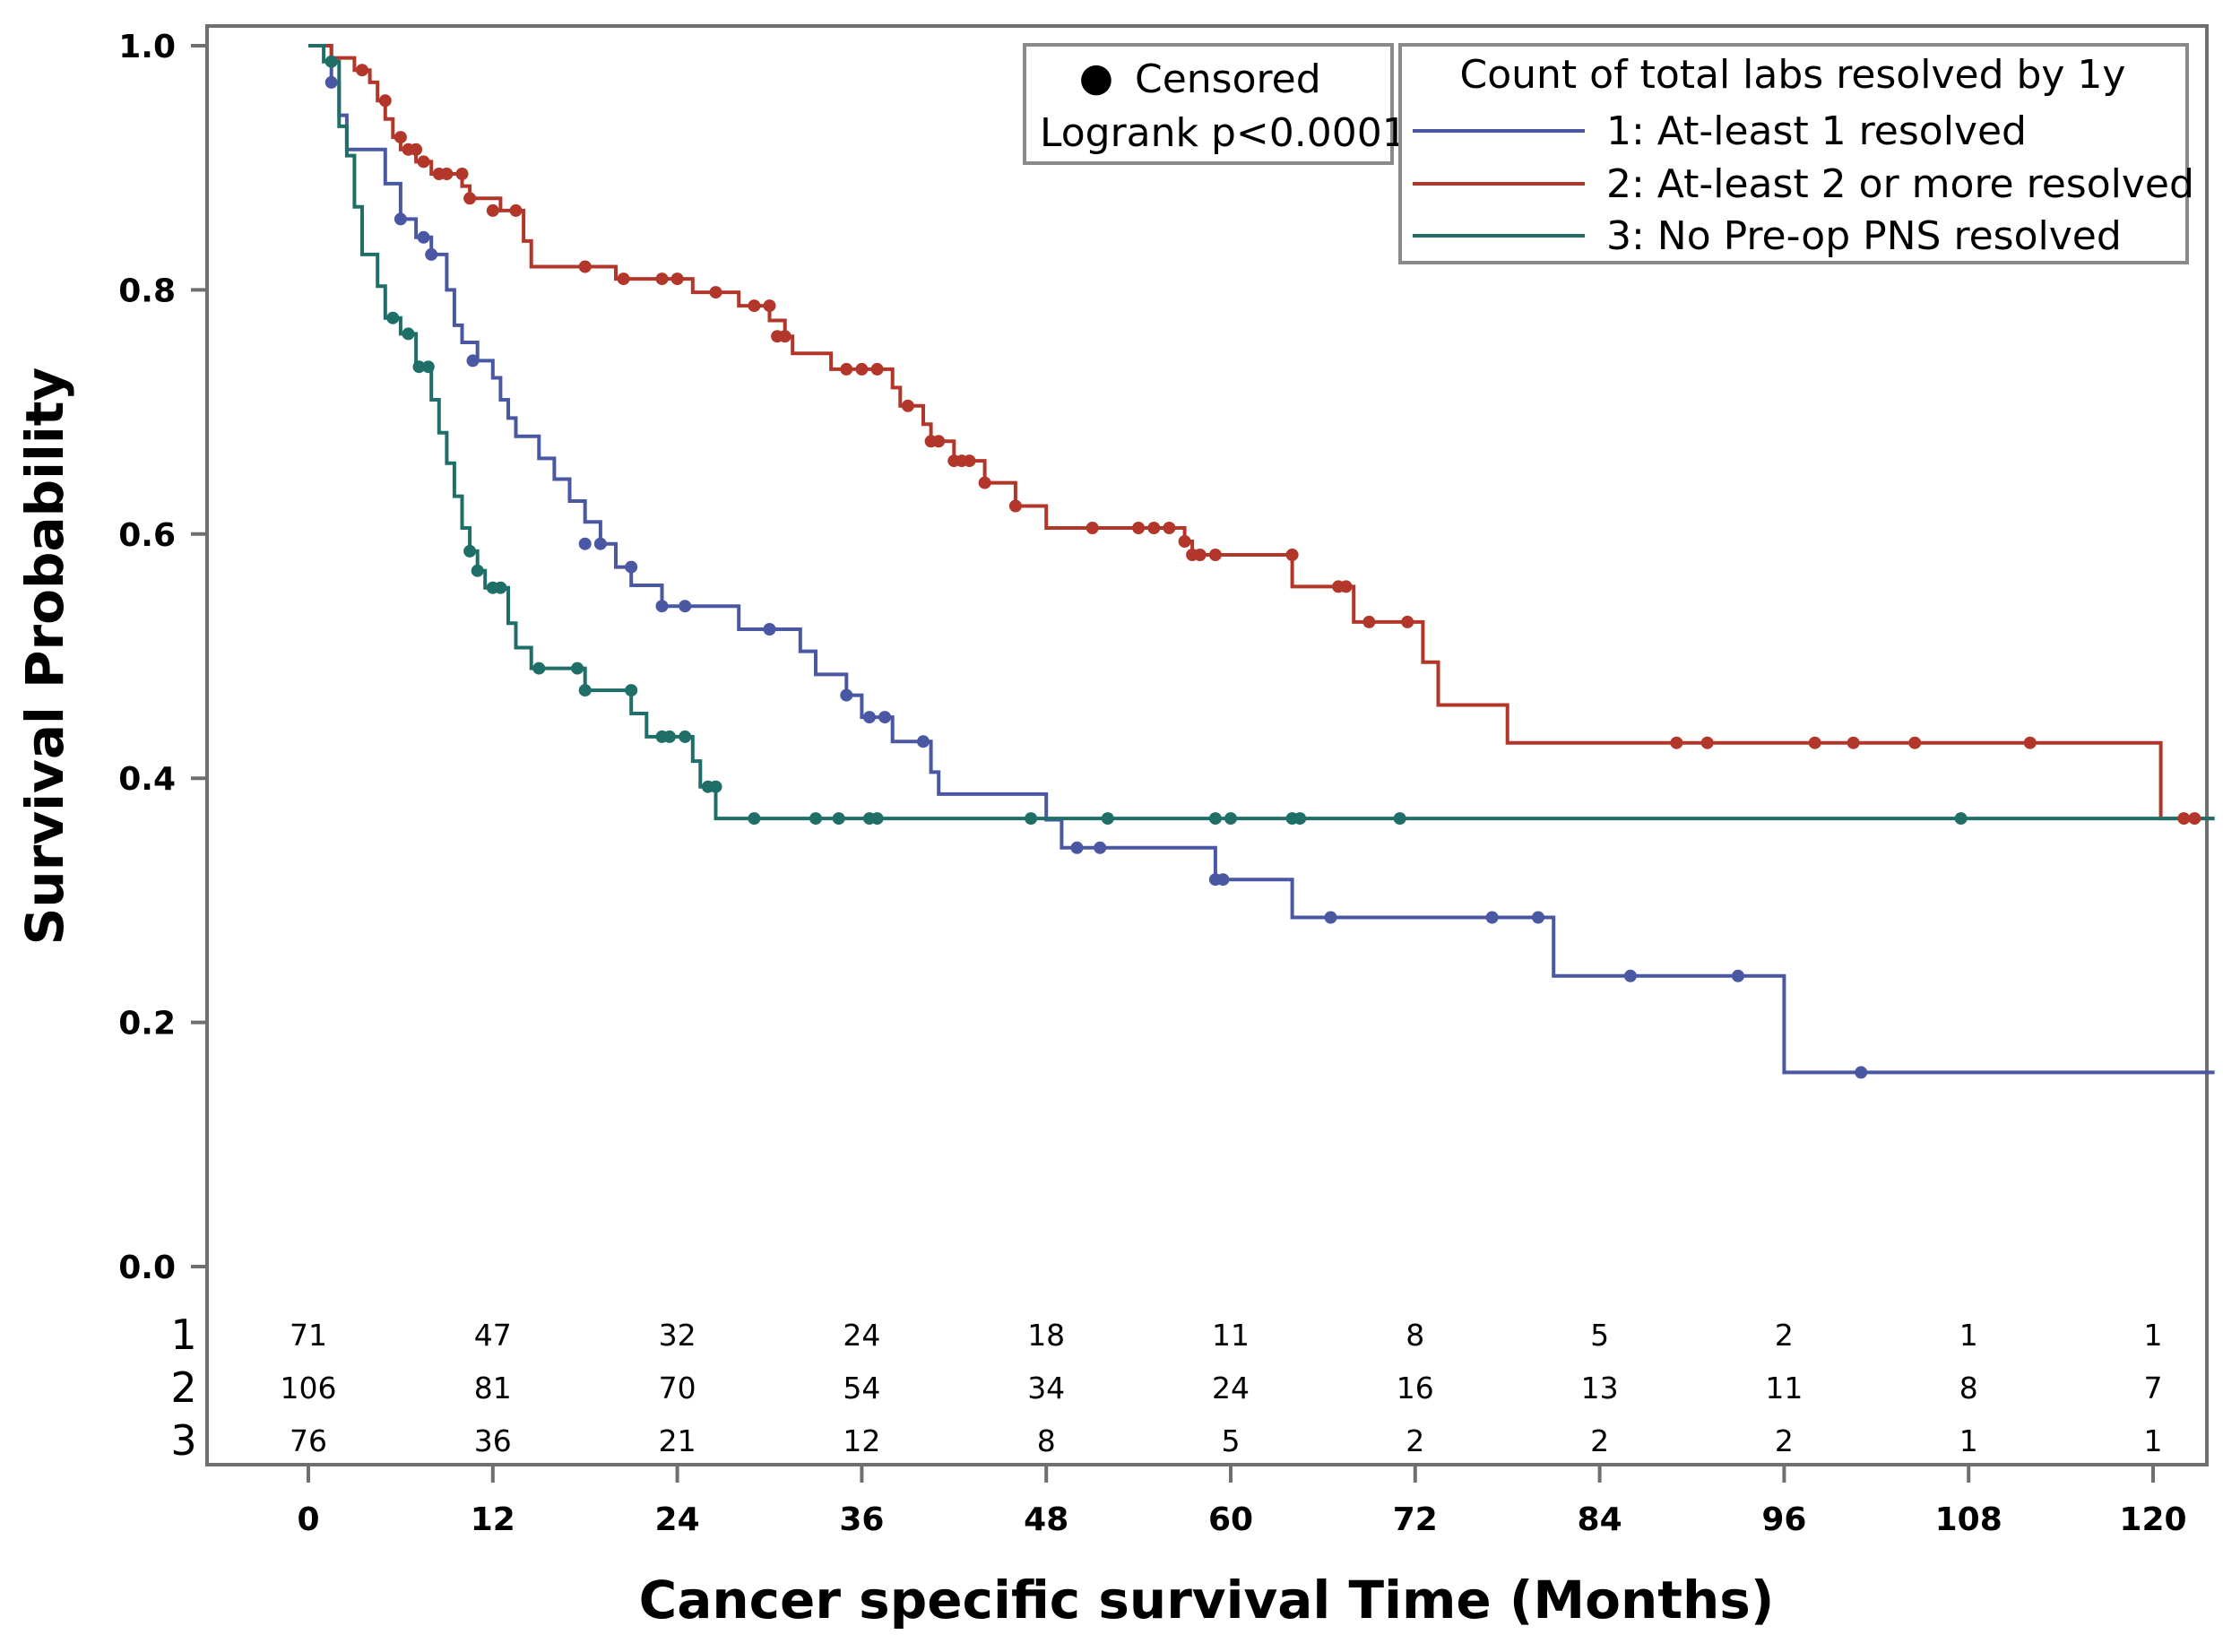  I want to click on censor-legend-symbol: ●, so click(1096, 77).